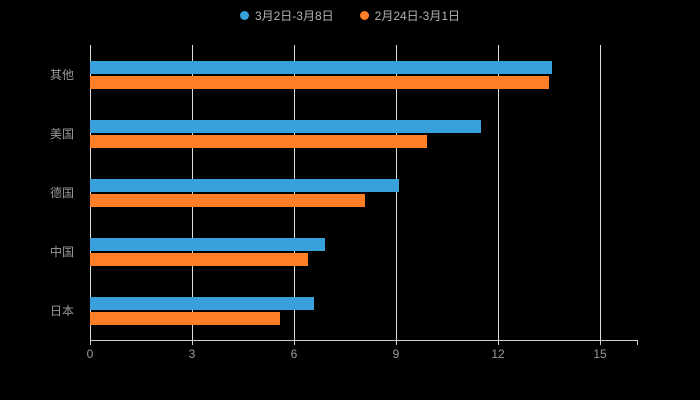  I want to click on category-label: 德国, so click(61, 192).